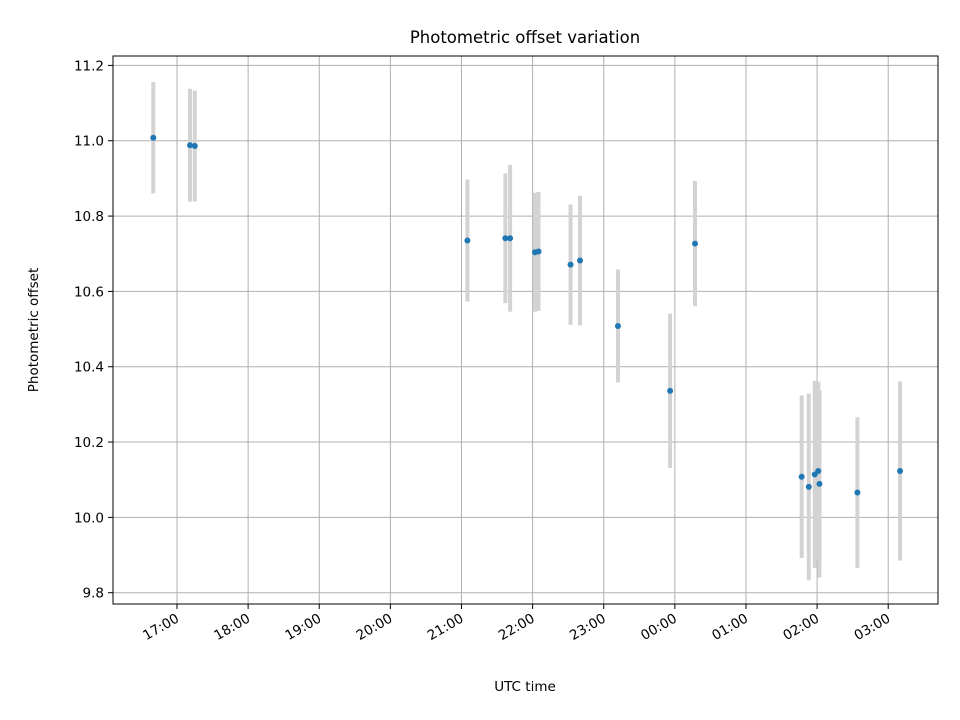 This screenshot has width=960, height=720. Describe the element at coordinates (34, 330) in the screenshot. I see `y-axis-label: Photometric offset` at that location.